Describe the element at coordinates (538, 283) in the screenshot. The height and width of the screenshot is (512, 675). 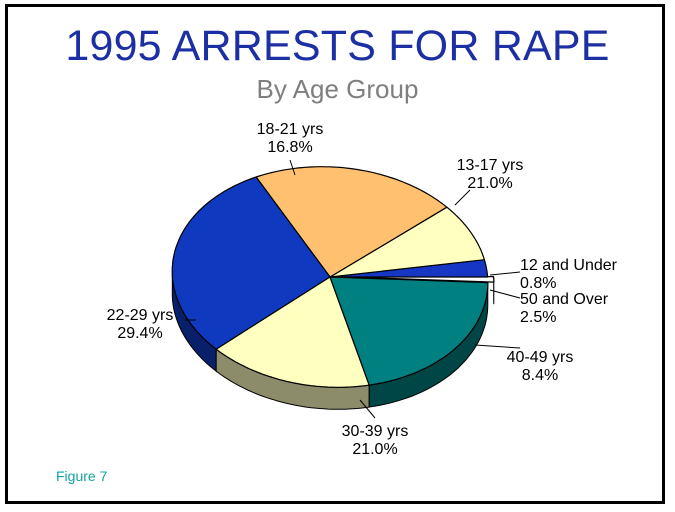
I see `slice-percent: 0.8%` at that location.